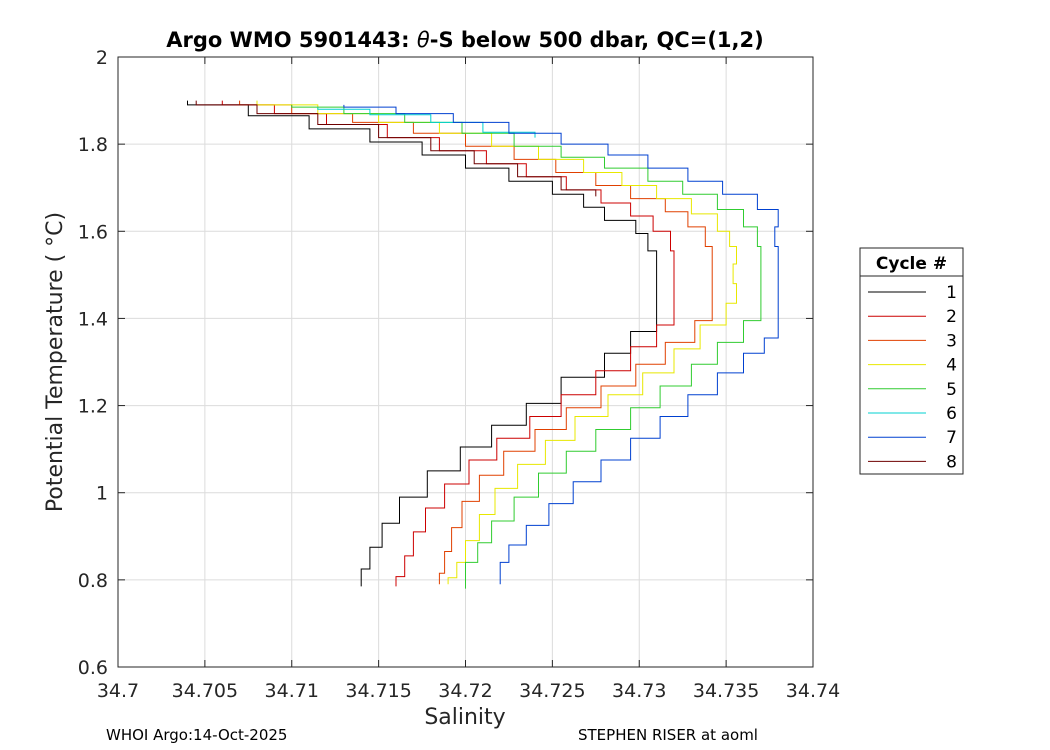 This screenshot has width=1050, height=750. Describe the element at coordinates (951, 341) in the screenshot. I see `legend-label-cycle-3: 3` at that location.